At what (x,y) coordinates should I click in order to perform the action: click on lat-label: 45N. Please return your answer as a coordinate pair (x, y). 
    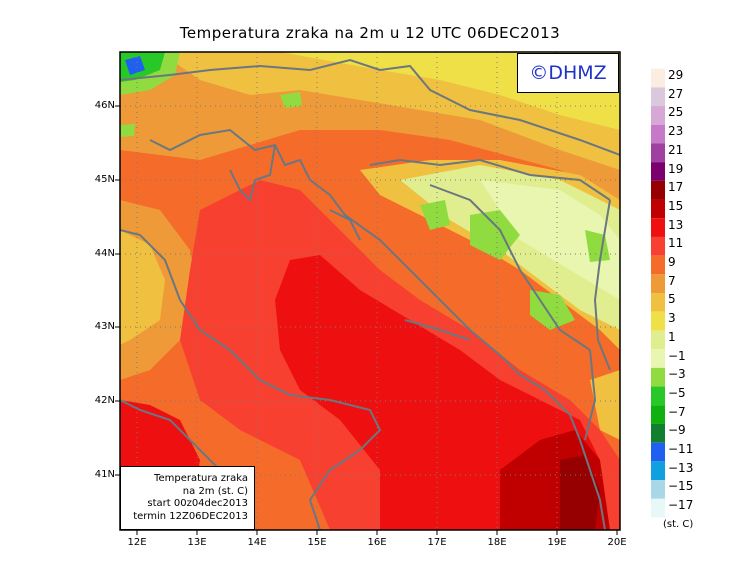
    Looking at the image, I should click on (104, 179).